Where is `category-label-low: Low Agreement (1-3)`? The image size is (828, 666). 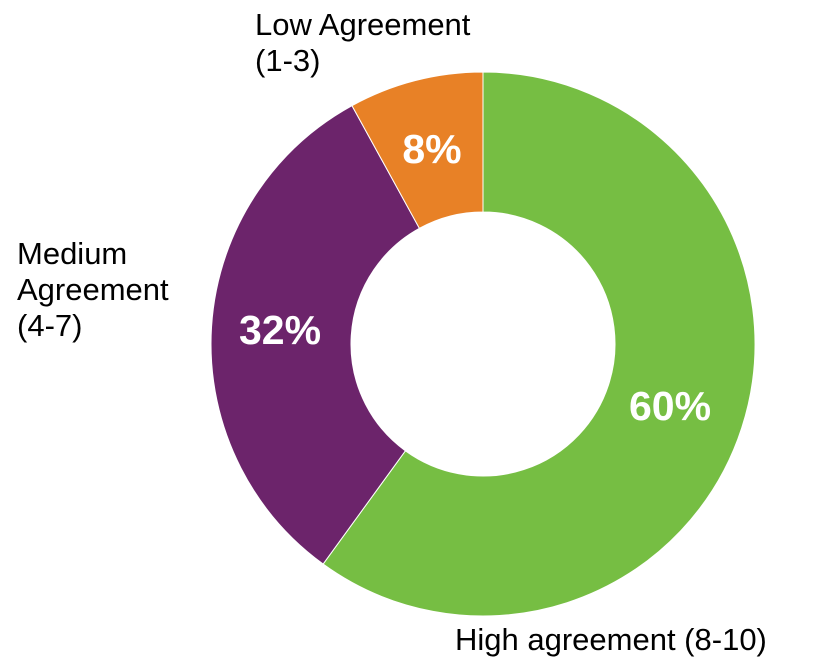
category-label-low: Low Agreement (1-3) is located at coordinates (363, 42).